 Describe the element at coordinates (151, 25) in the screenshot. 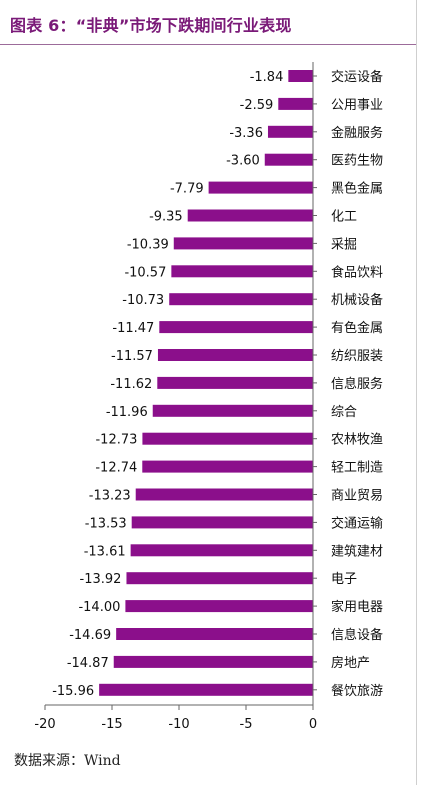

I see `chart-title: 图表 6：“非典”市场下跌期间行业表现` at that location.